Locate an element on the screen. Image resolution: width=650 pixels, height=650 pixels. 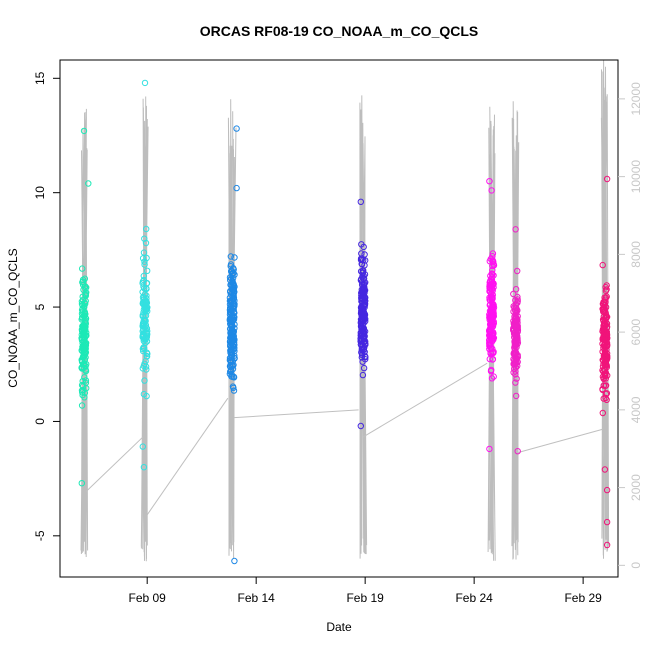
y2-tick-label: 8000 is located at coordinates (636, 254).